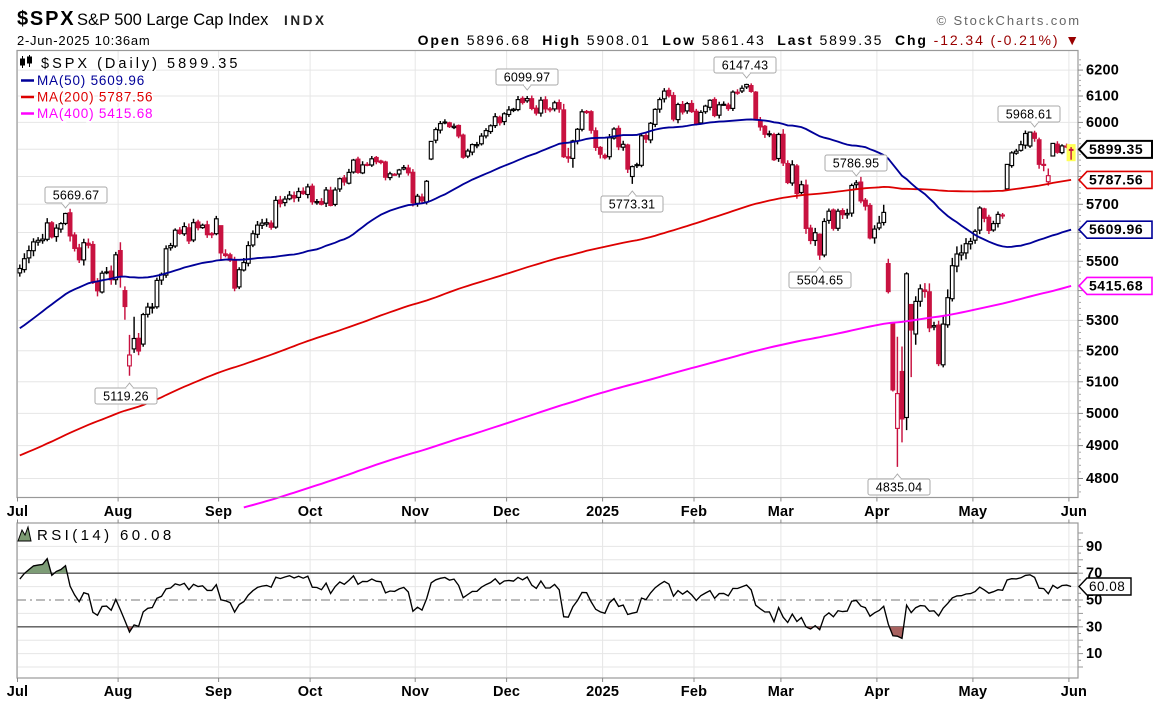 Image resolution: width=1173 pixels, height=703 pixels. Describe the element at coordinates (1116, 149) in the screenshot. I see `svg-text: 5899.35` at that location.